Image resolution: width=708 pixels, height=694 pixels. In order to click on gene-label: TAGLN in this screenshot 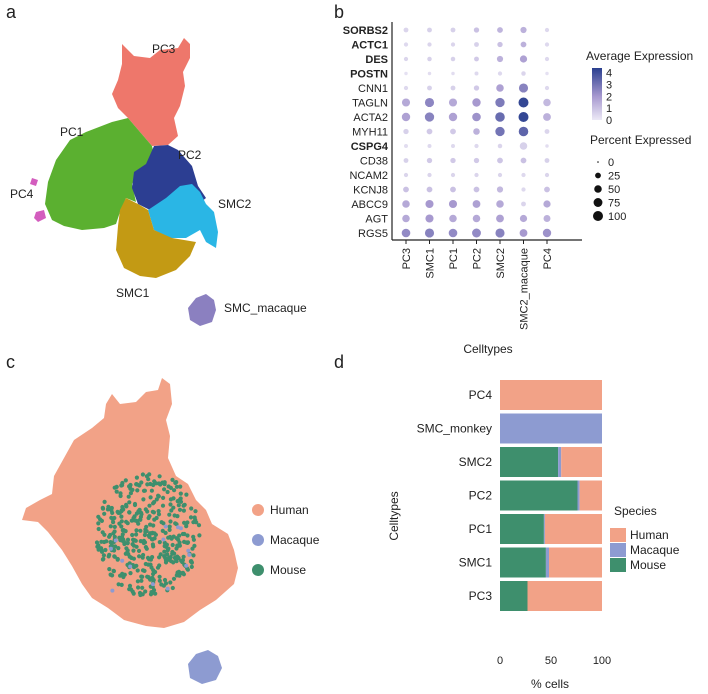, I will do `click(370, 104)`.